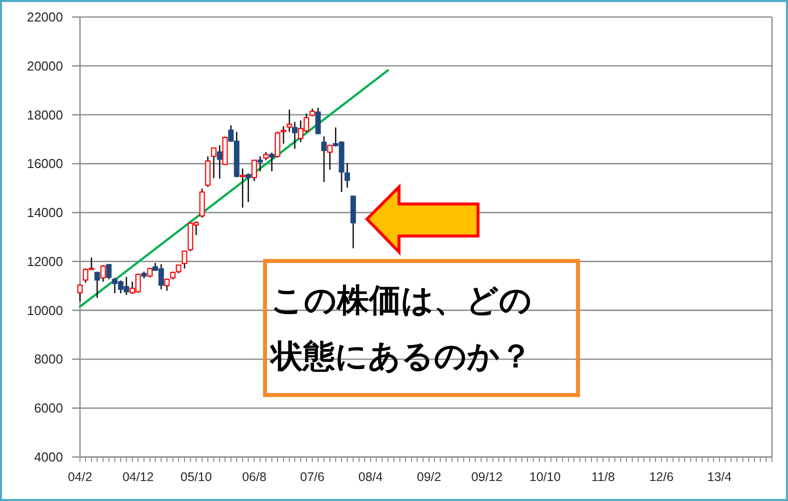 Image resolution: width=788 pixels, height=501 pixels. I want to click on y-tick-label: 16000, so click(44, 164).